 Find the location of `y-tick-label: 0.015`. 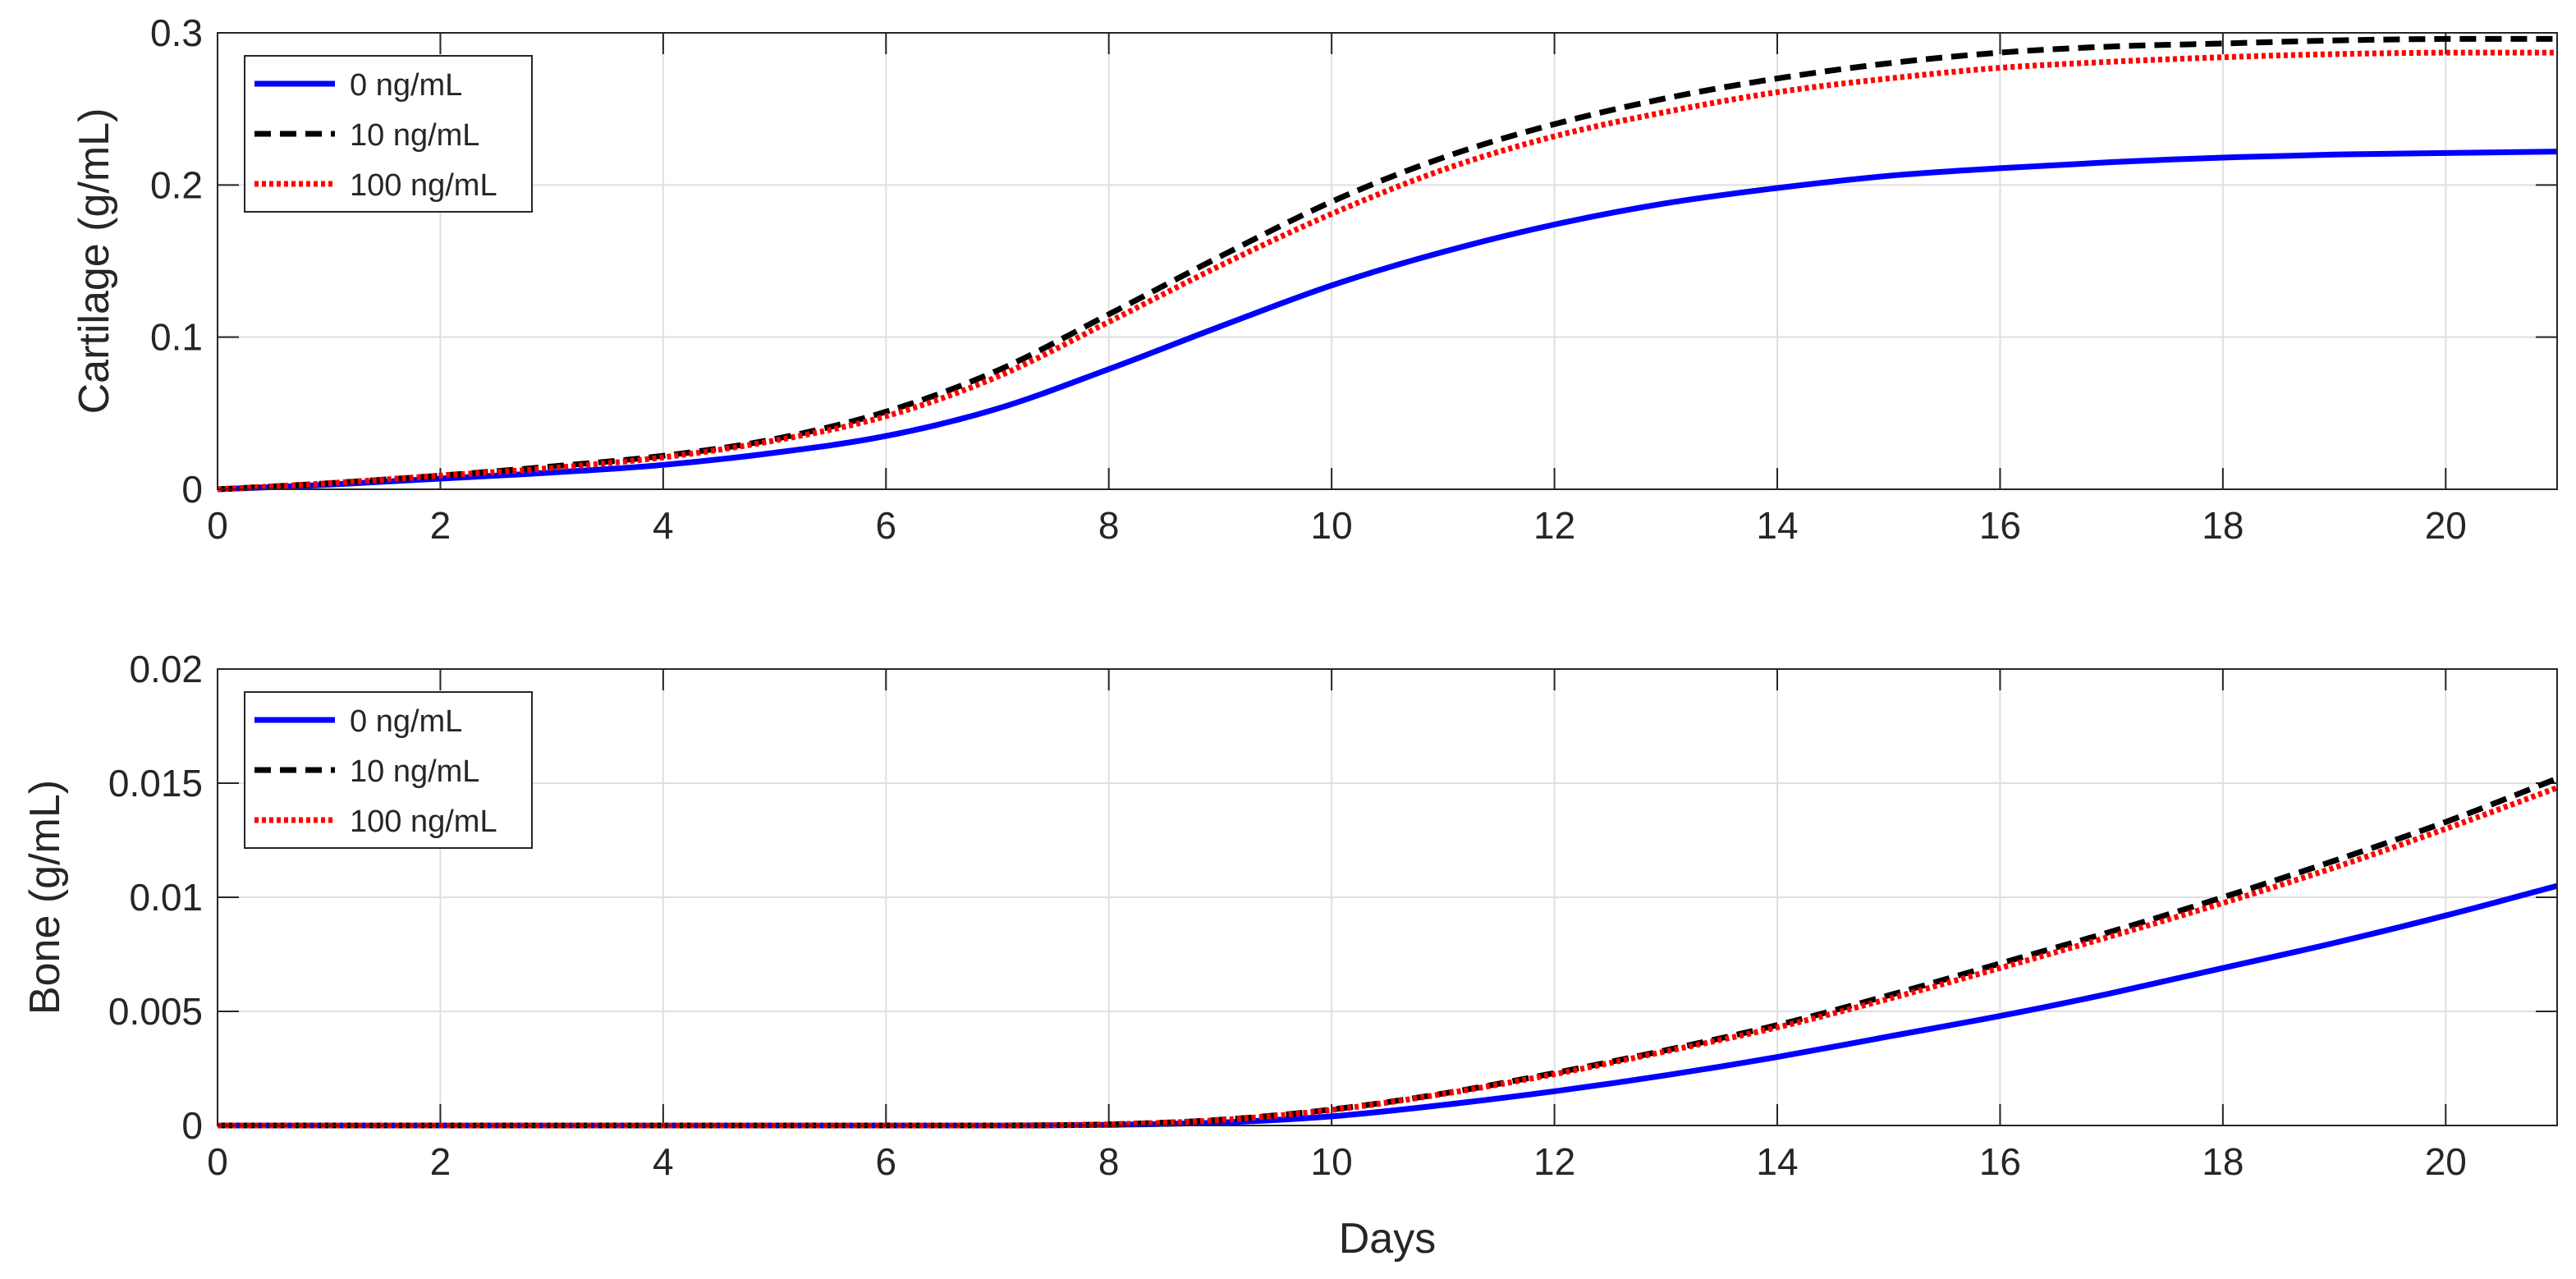

y-tick-label: 0.015 is located at coordinates (155, 783).